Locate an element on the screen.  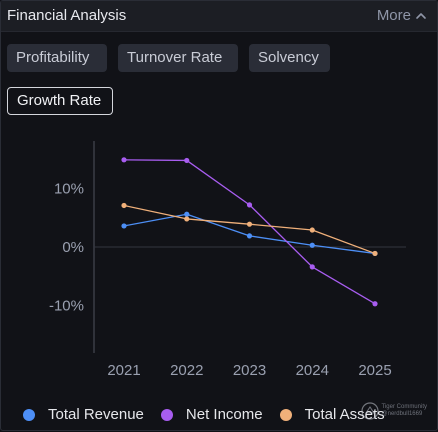
legend-total-assets: Total Assets is located at coordinates (332, 414).